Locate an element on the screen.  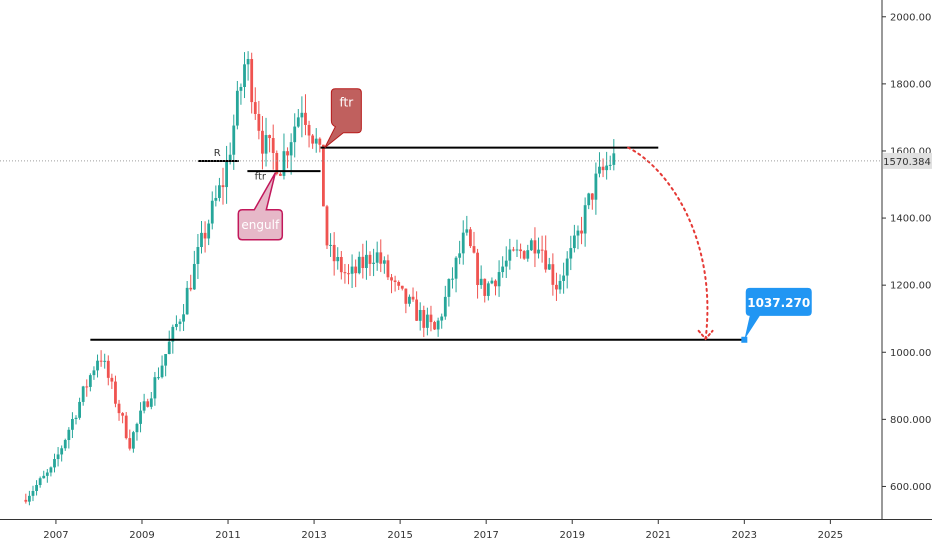
y-tick-label: 2000.000 is located at coordinates (911, 17).